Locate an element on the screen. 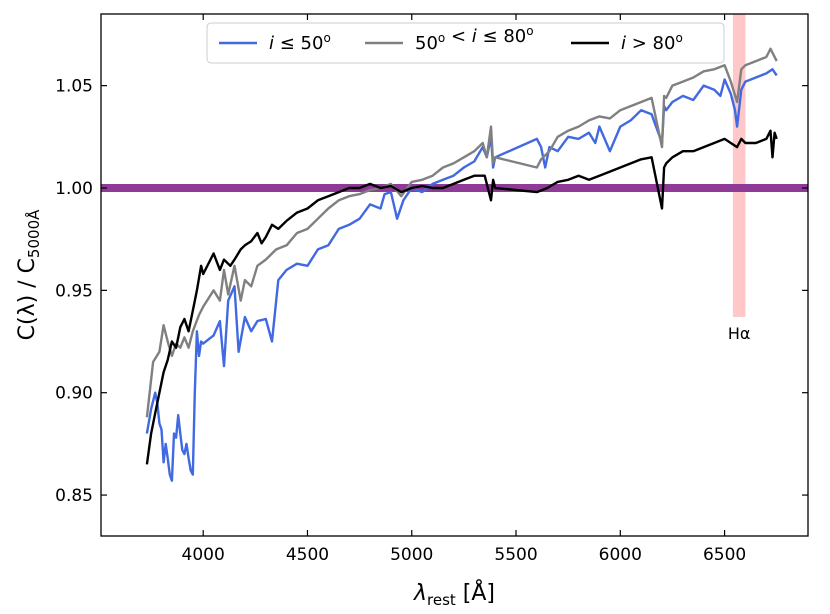 The image size is (830, 614). y-tick-label: 0.90 is located at coordinates (74, 394).